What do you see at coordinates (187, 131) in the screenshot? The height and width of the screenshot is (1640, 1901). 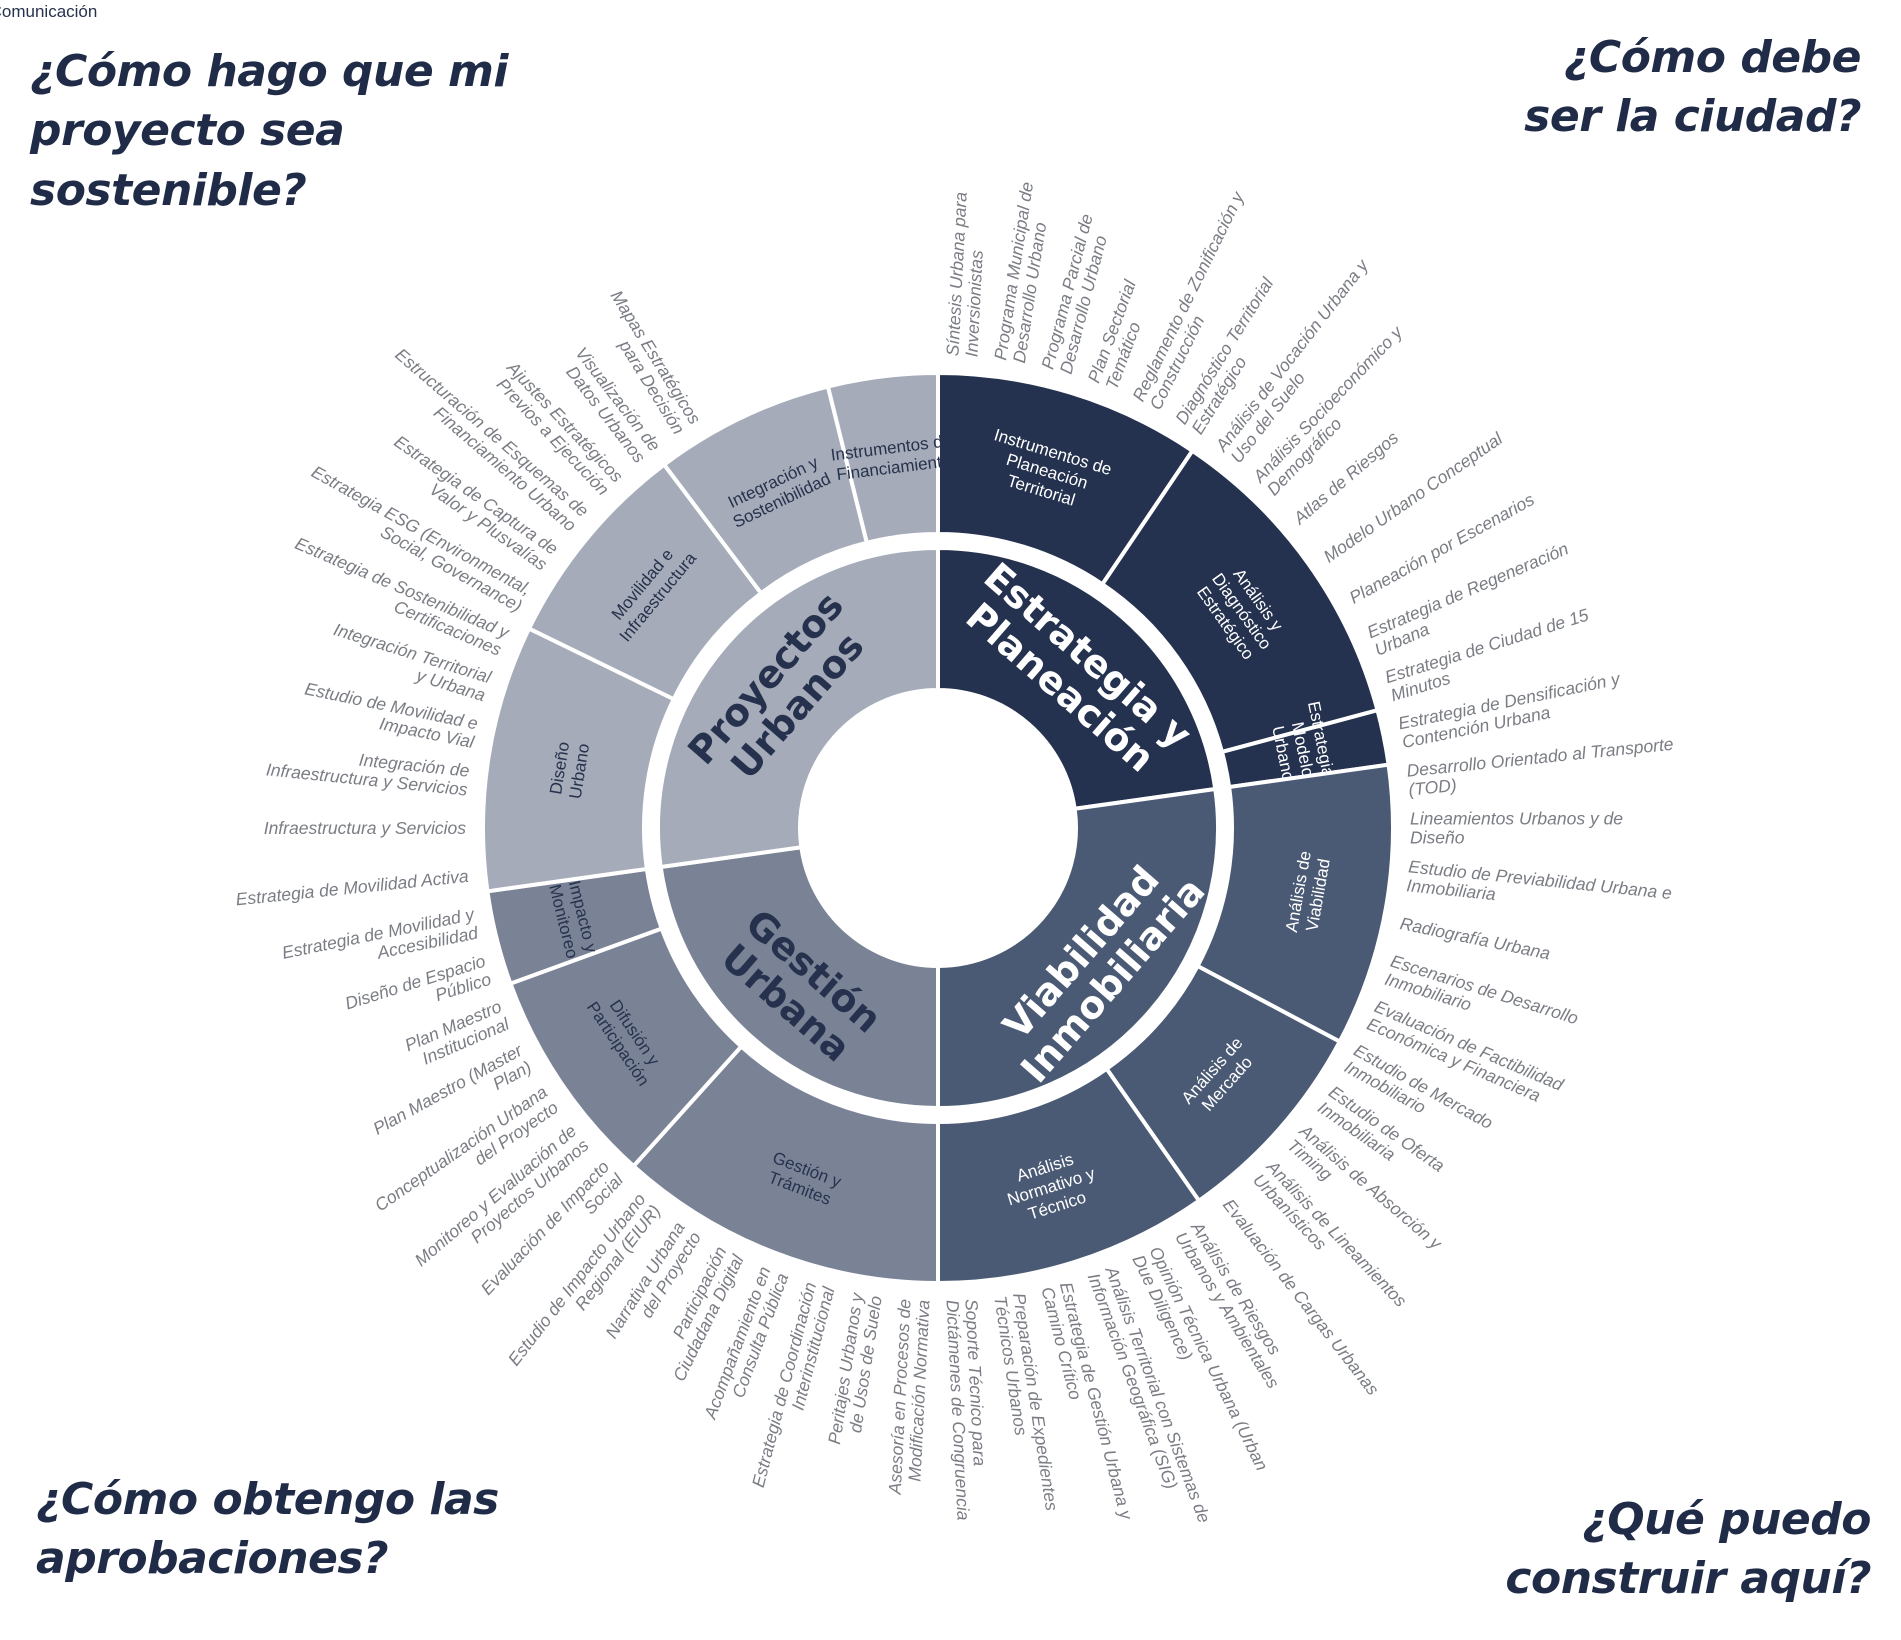 I see `question-line: proyecto sea` at bounding box center [187, 131].